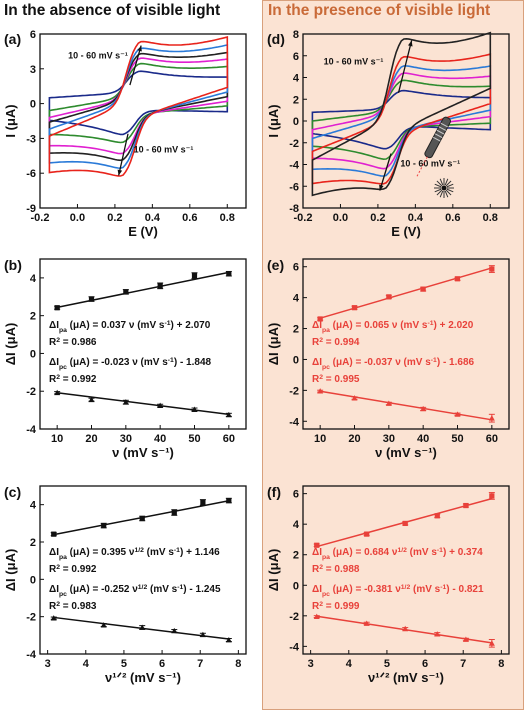 This screenshot has width=524, height=710. Describe the element at coordinates (398, 591) in the screenshot. I see `fit-equation: ΔIpc (μA) = -0.381 ν1/2 (mV s-1) - 0.821` at that location.